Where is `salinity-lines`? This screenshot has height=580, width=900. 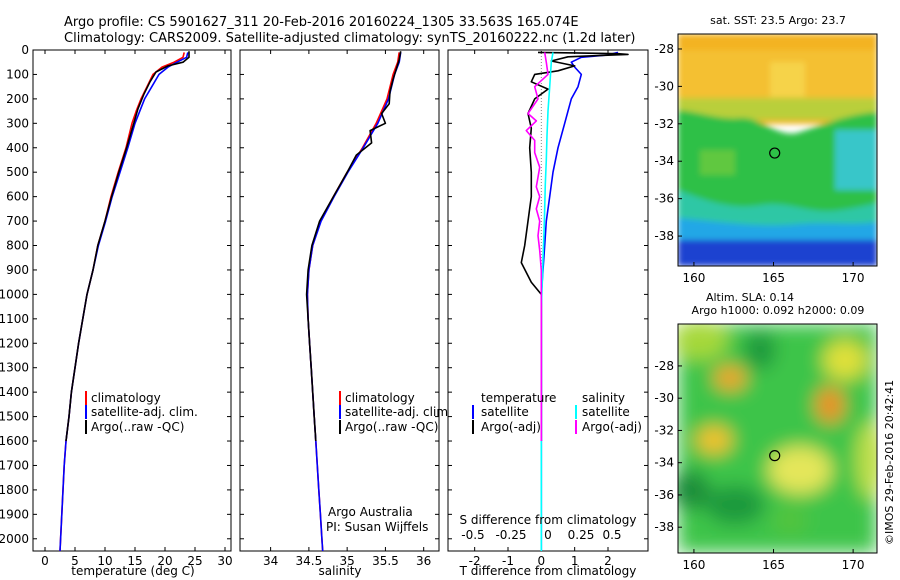 salinity-lines is located at coordinates (353, 301).